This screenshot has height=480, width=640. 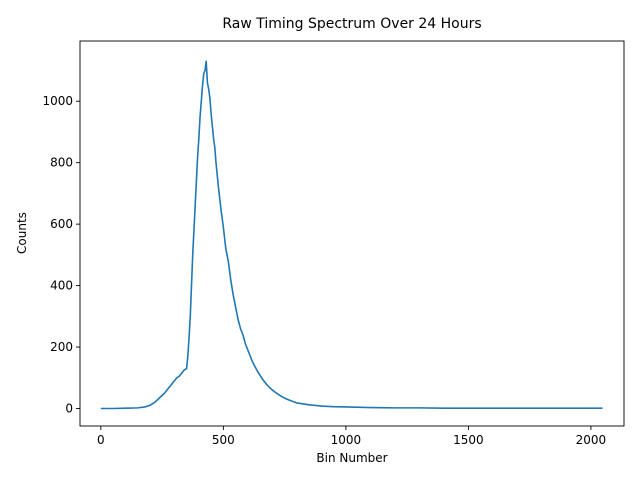 I want to click on y-tick-label: 800, so click(x=61, y=163).